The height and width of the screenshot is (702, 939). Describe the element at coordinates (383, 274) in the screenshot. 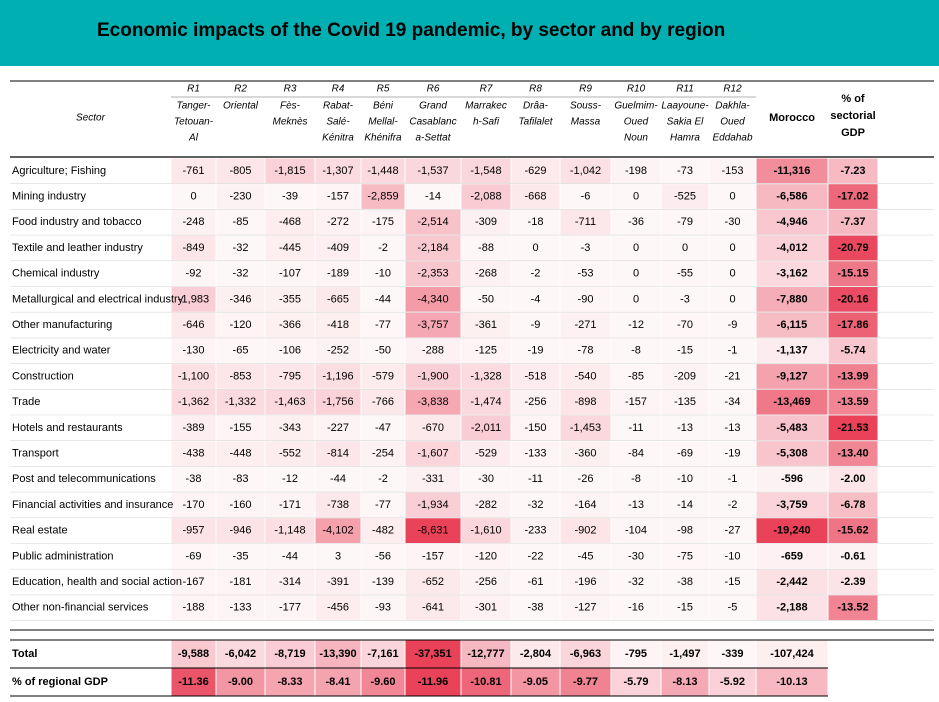

I see `value-label: -10` at that location.